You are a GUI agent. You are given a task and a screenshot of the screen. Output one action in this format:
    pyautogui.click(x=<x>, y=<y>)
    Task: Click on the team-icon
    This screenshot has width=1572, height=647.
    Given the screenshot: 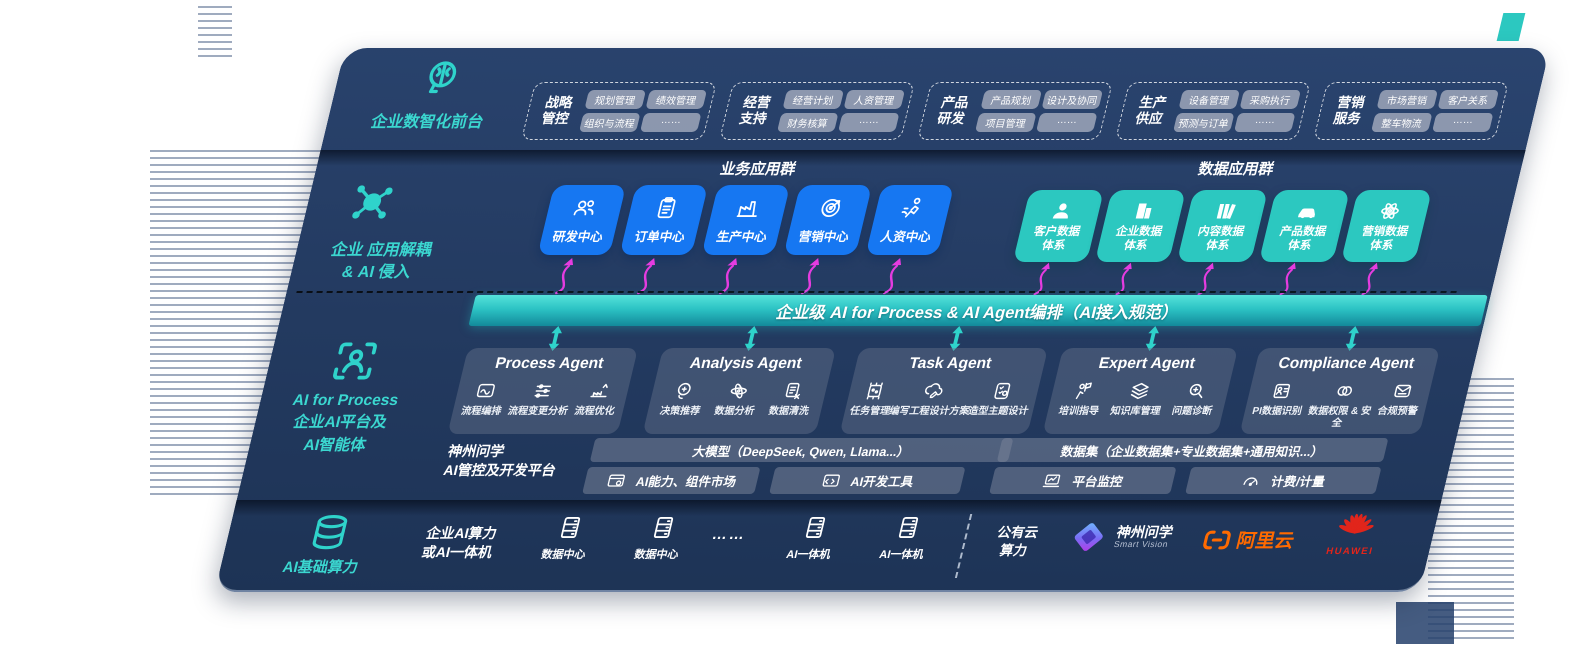 What is the action you would take?
    pyautogui.click(x=585, y=208)
    